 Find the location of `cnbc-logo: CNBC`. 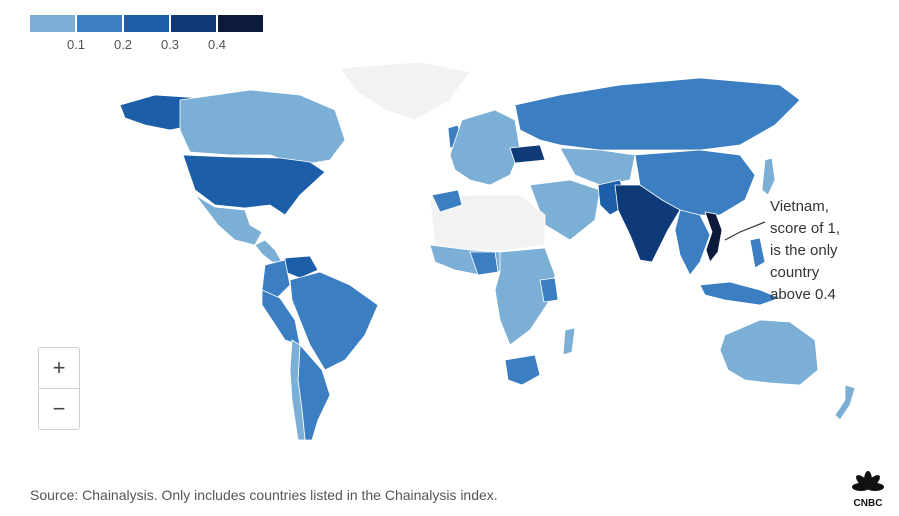

cnbc-logo: CNBC is located at coordinates (868, 489).